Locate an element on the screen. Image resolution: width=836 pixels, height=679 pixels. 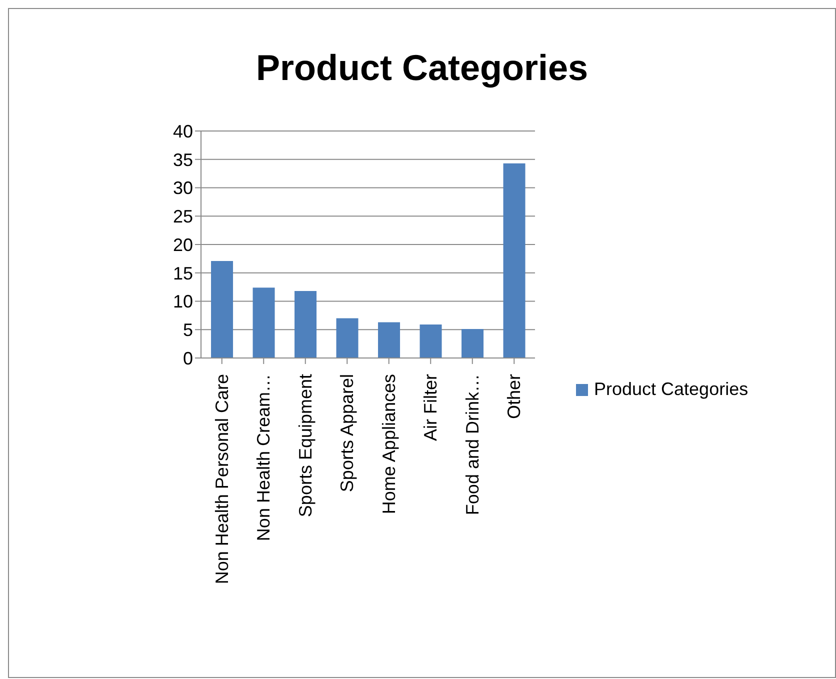
y-tick-label: 40 is located at coordinates (182, 131).